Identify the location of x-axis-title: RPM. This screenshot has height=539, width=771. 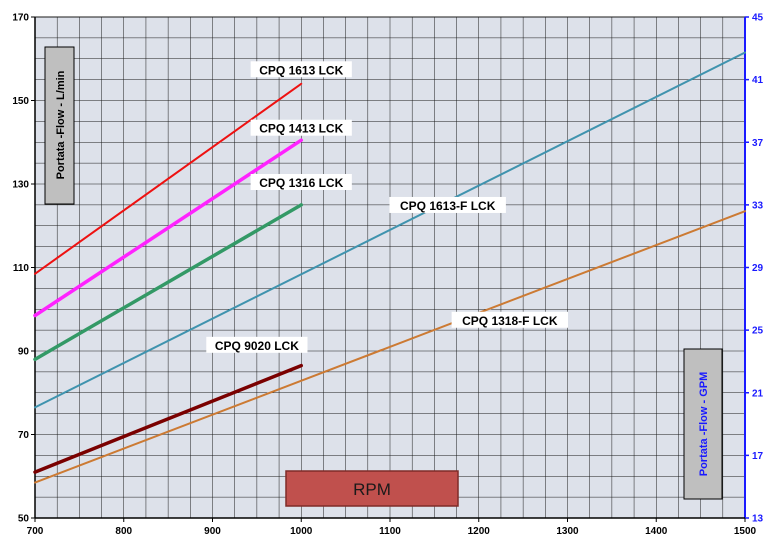
(372, 488).